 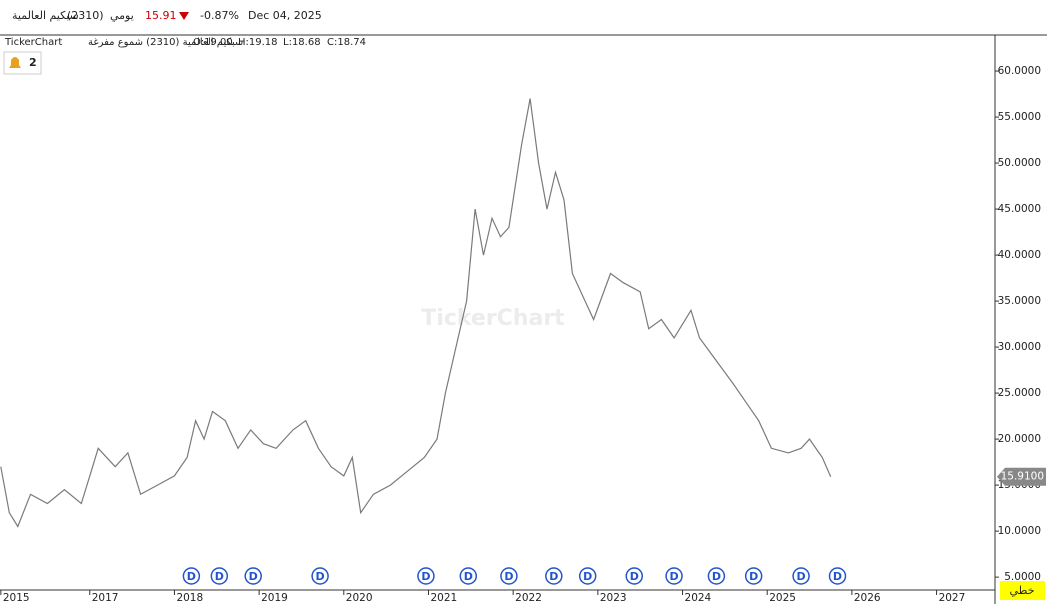 What do you see at coordinates (782, 598) in the screenshot?
I see `x-tick-label: 2025` at bounding box center [782, 598].